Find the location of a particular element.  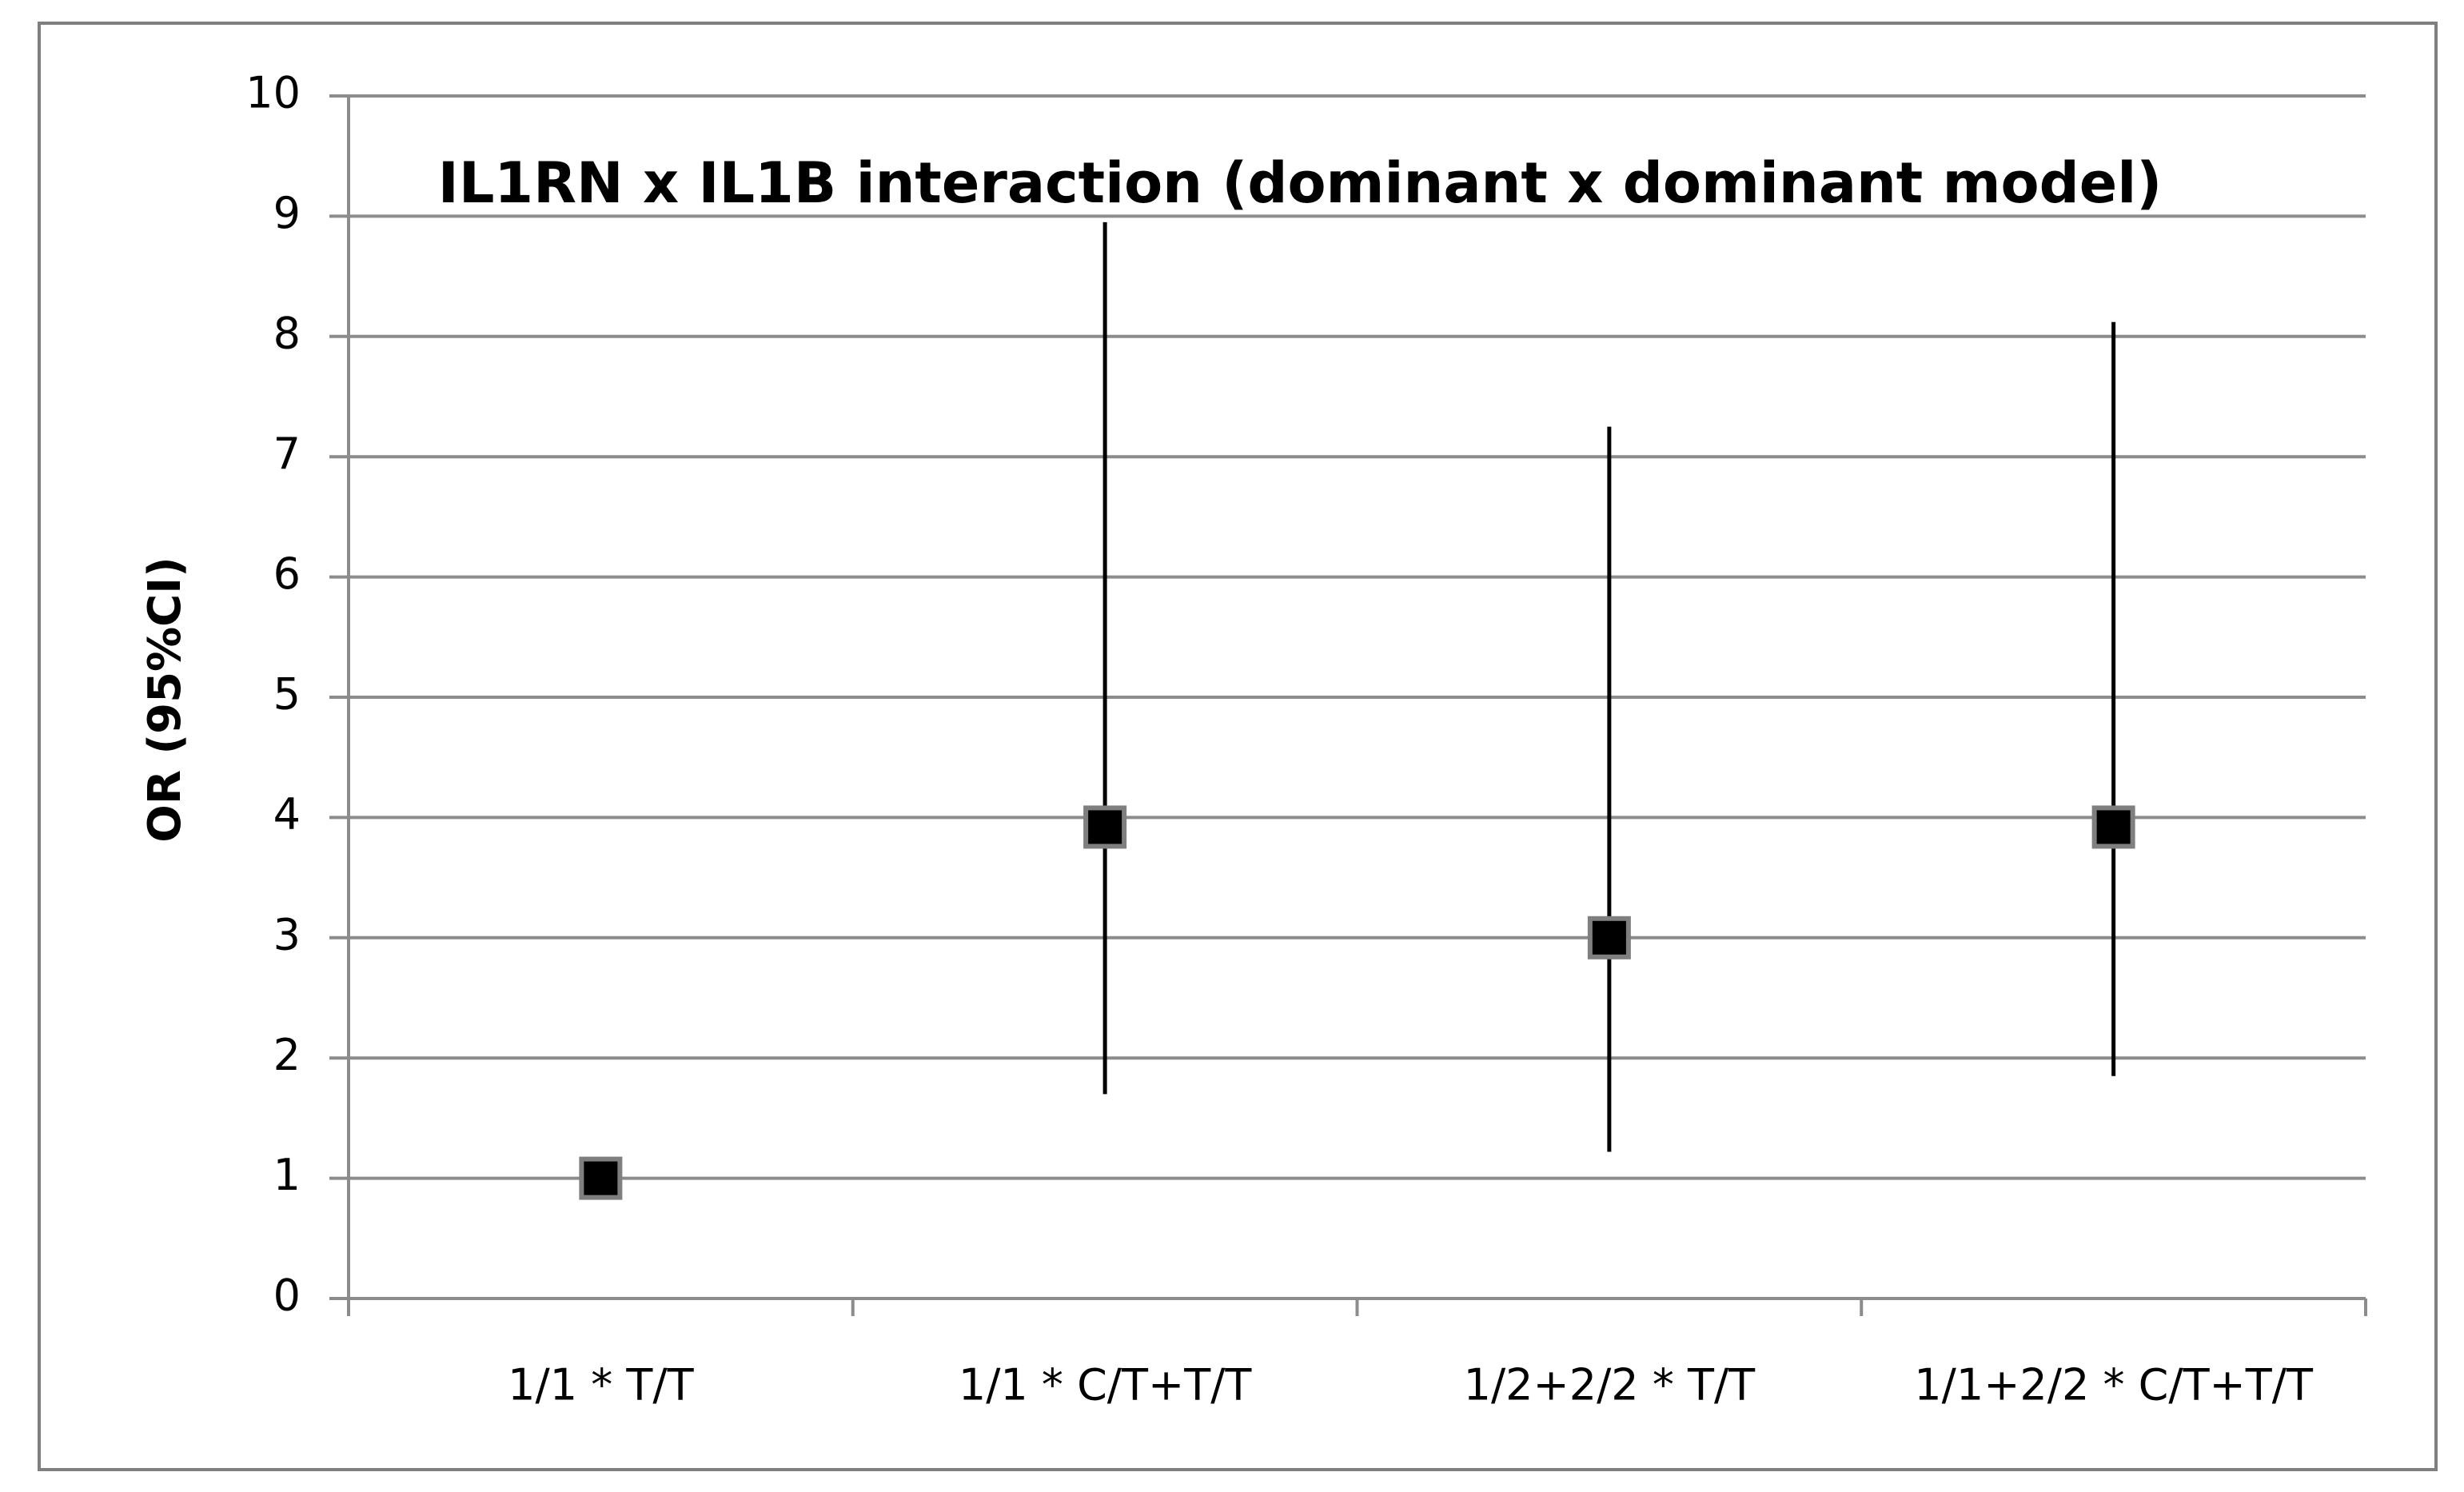

x-tick-label: 1/1+2/2 * C/T+T/T is located at coordinates (2114, 1385).